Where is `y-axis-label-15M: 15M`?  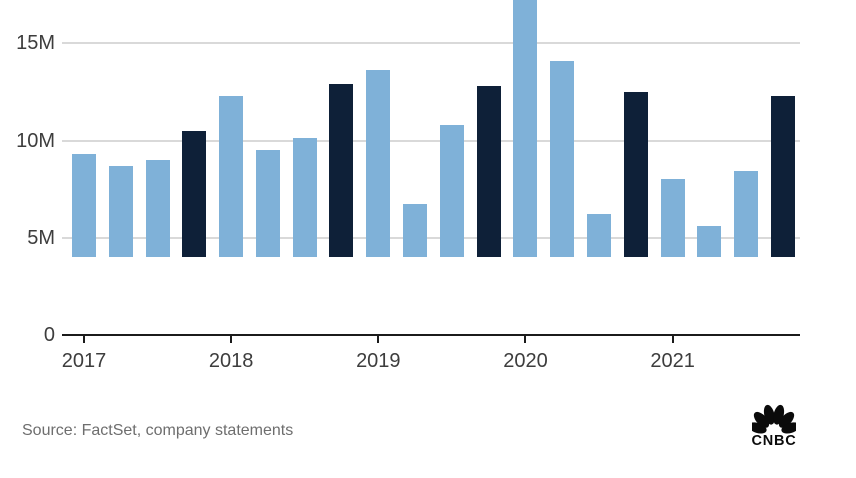 y-axis-label-15M: 15M is located at coordinates (35, 43).